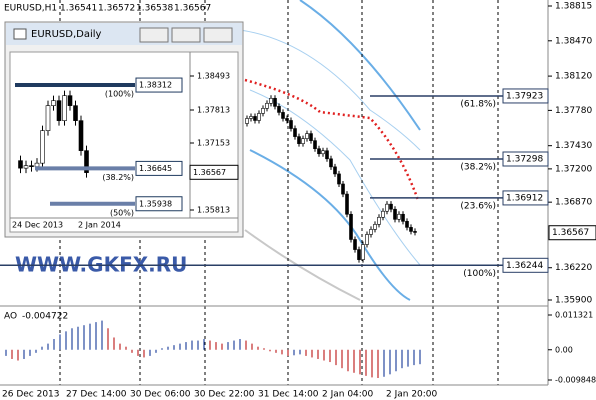 This screenshot has height=400, width=596. I want to click on fib-price: 1.36645, so click(155, 168).